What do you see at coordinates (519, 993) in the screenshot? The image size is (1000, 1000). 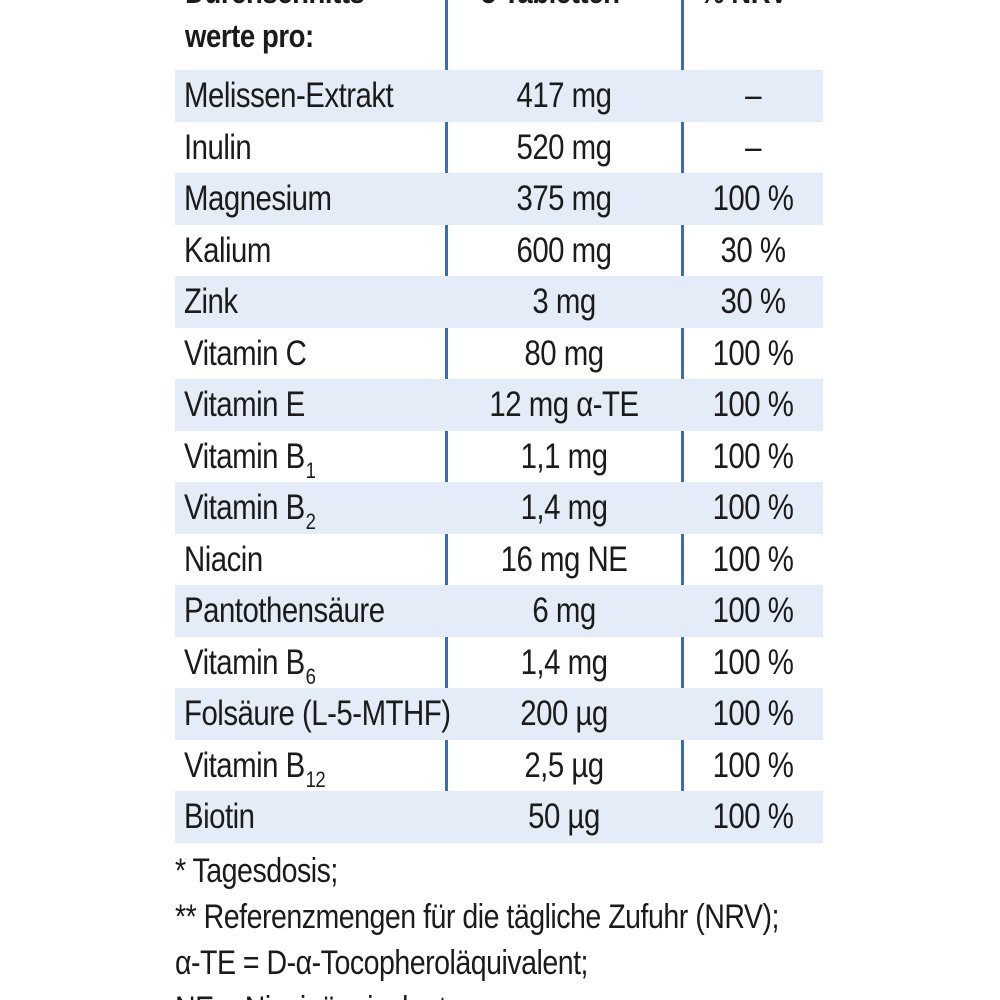 I see `footnote-ne: NE = Niacinäquivalent` at bounding box center [519, 993].